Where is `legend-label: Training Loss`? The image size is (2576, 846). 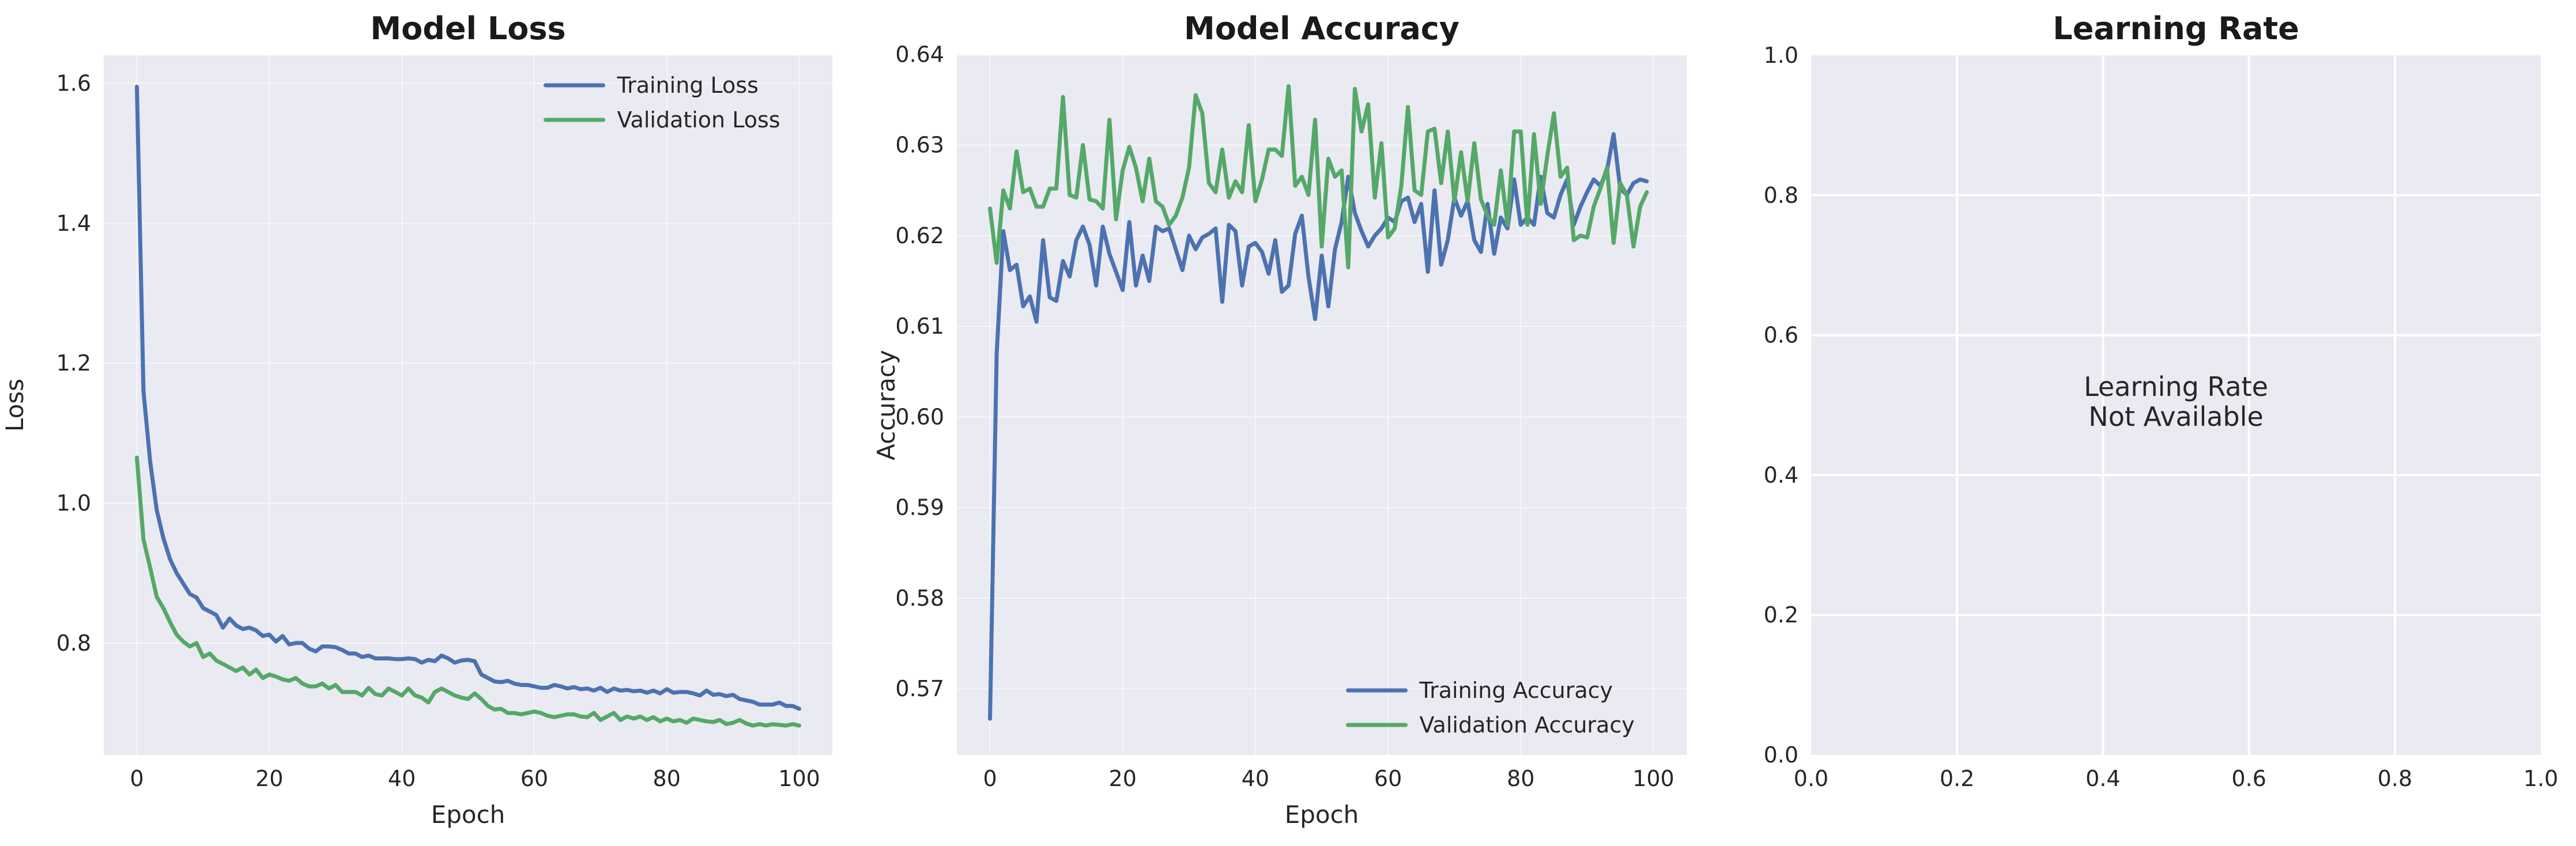
legend-label: Training Loss is located at coordinates (688, 86).